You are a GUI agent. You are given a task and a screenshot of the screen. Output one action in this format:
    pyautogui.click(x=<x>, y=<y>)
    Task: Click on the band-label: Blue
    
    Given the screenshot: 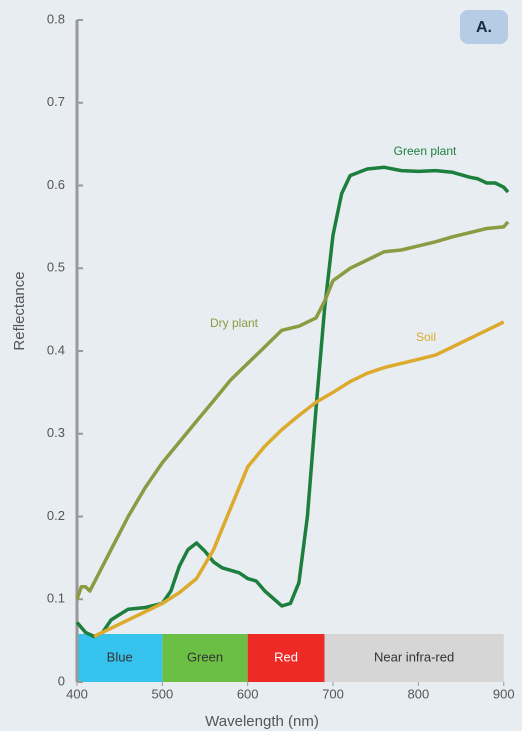 What is the action you would take?
    pyautogui.click(x=120, y=656)
    